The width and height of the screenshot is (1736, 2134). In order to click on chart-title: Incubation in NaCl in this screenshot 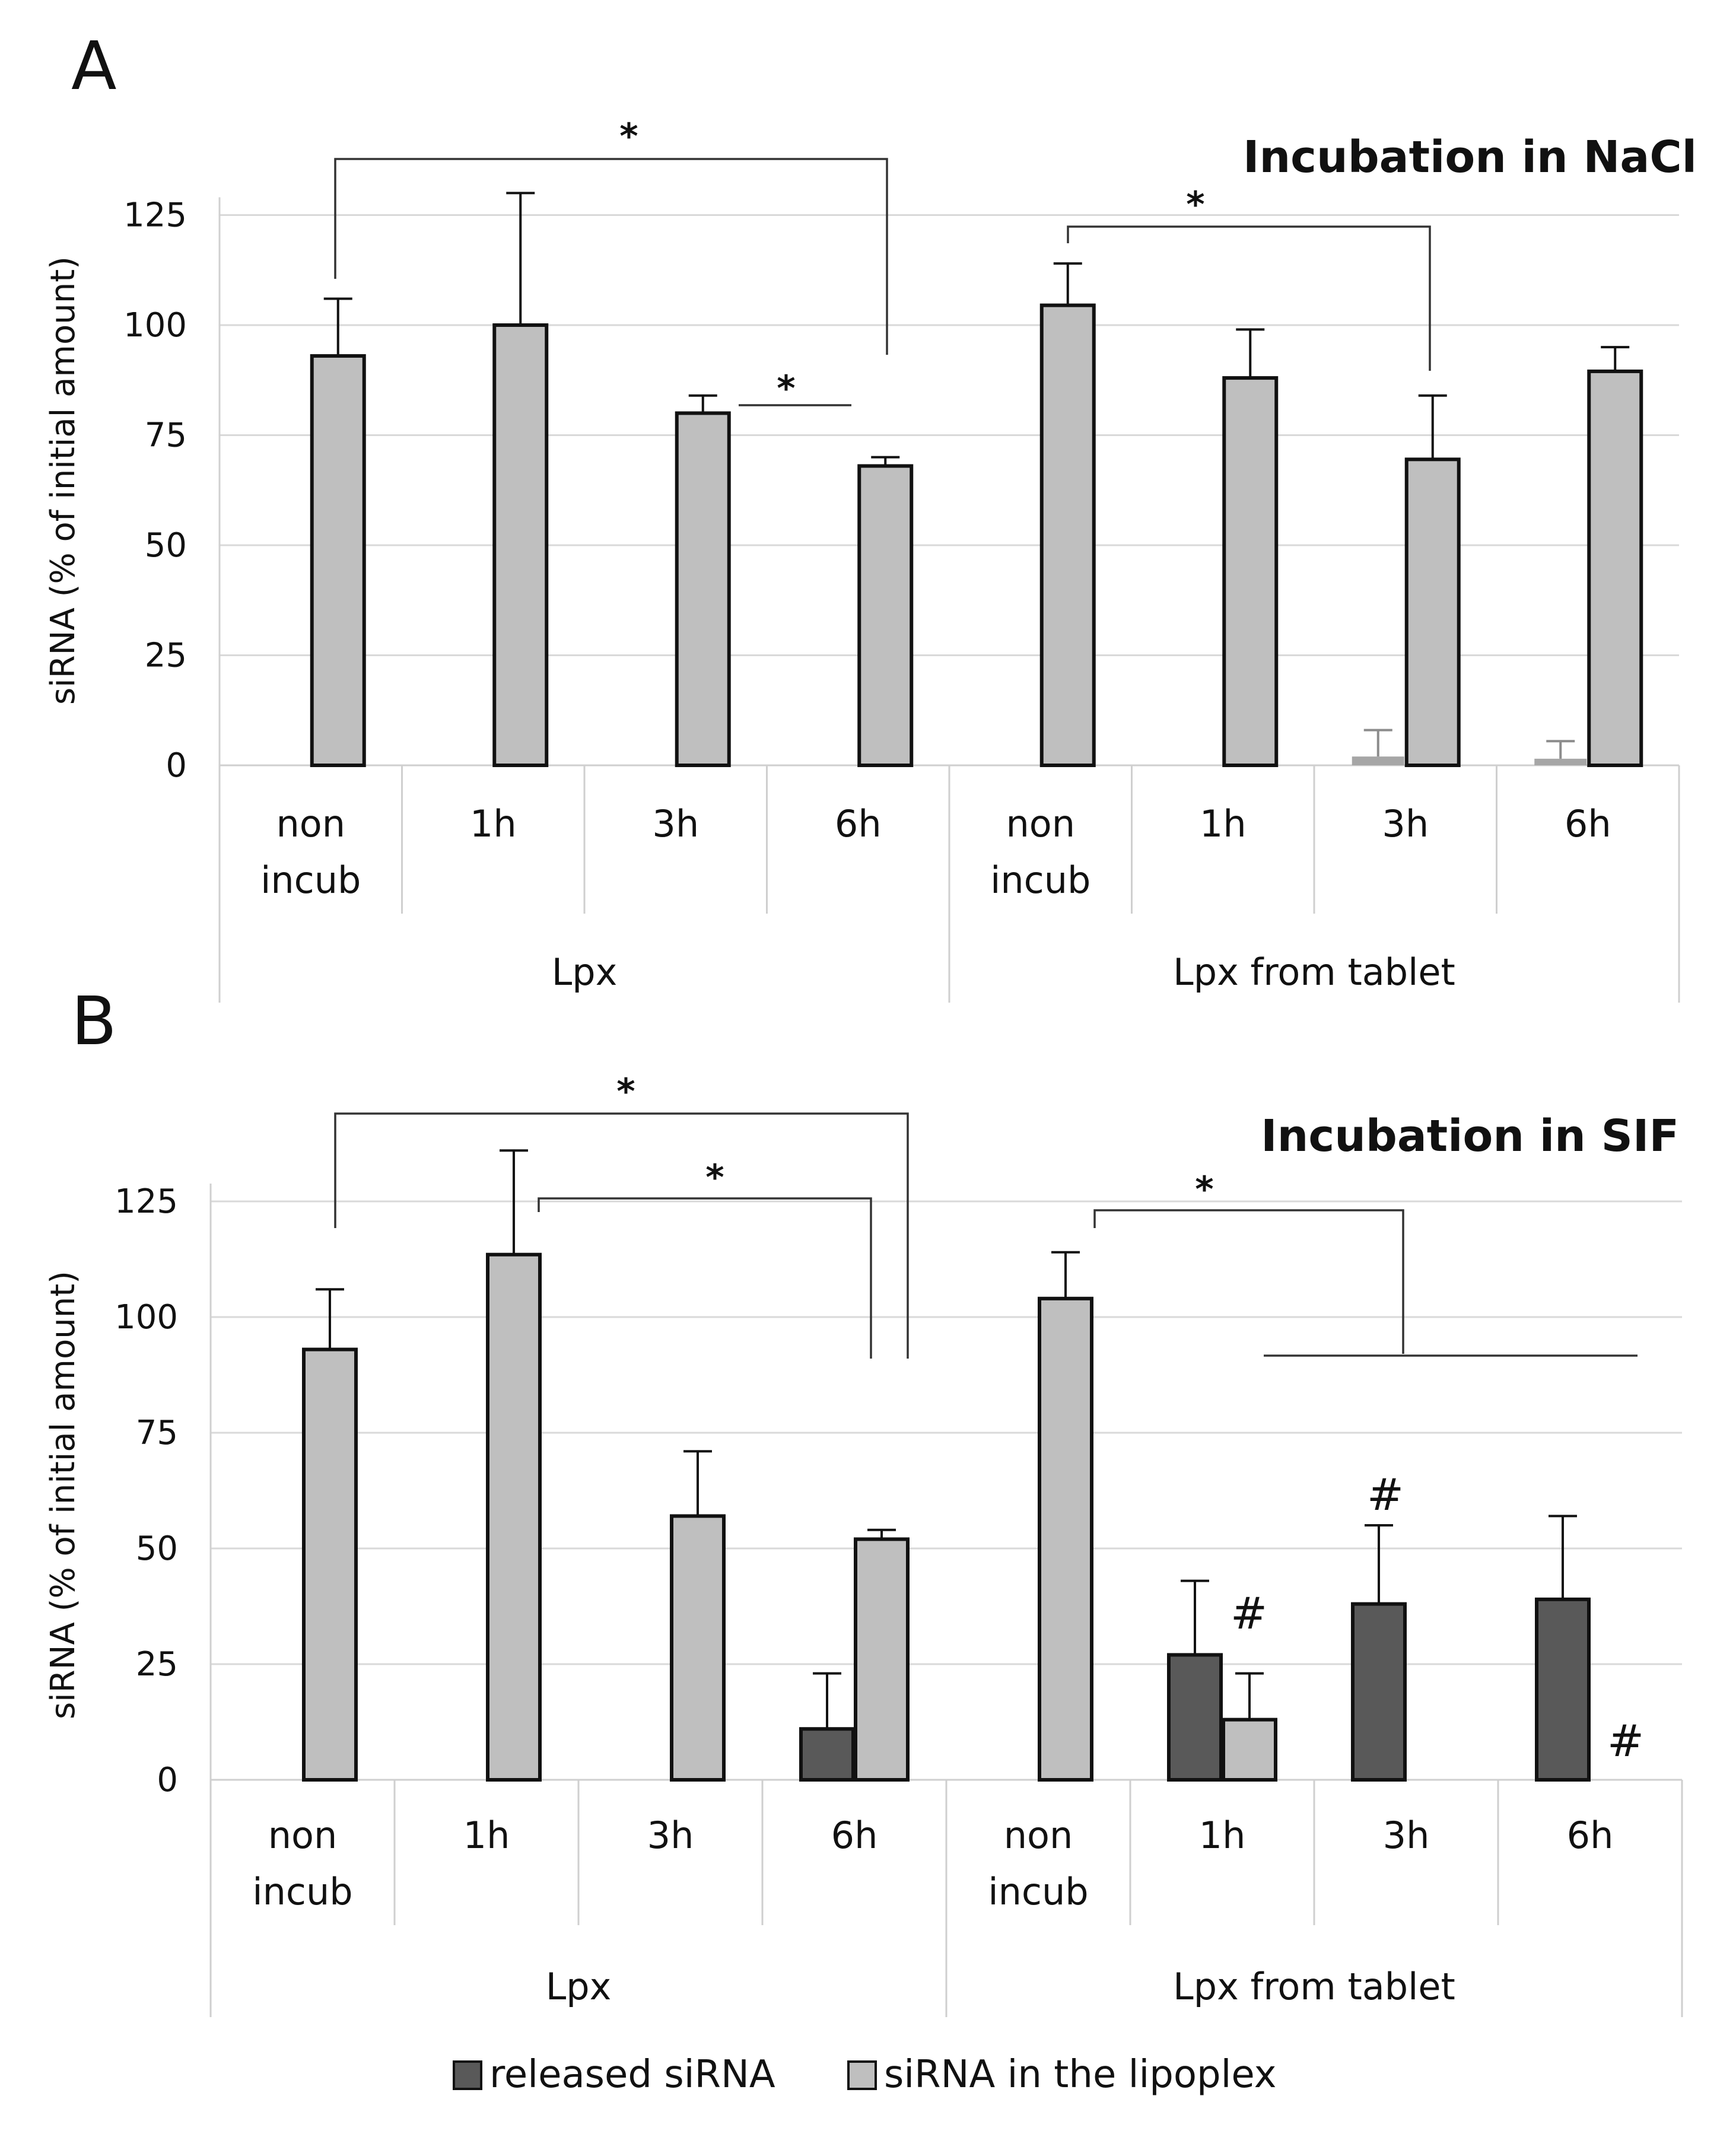, I will do `click(1470, 157)`.